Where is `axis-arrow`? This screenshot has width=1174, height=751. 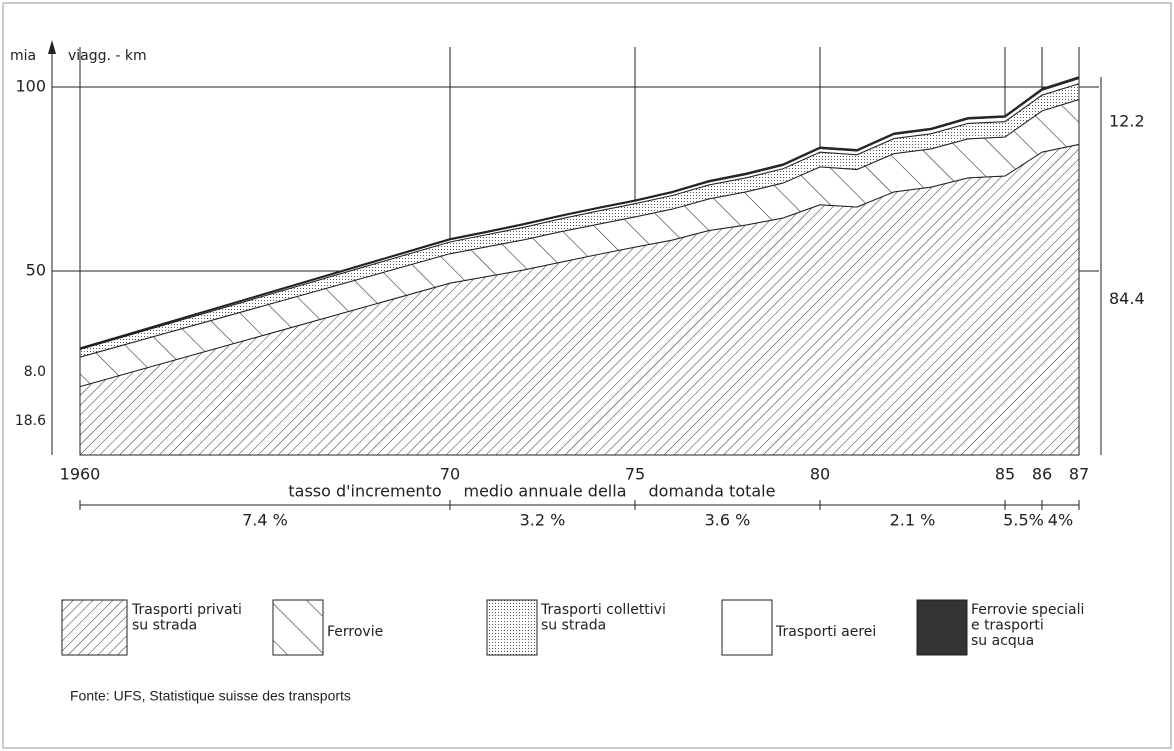 axis-arrow is located at coordinates (52, 47).